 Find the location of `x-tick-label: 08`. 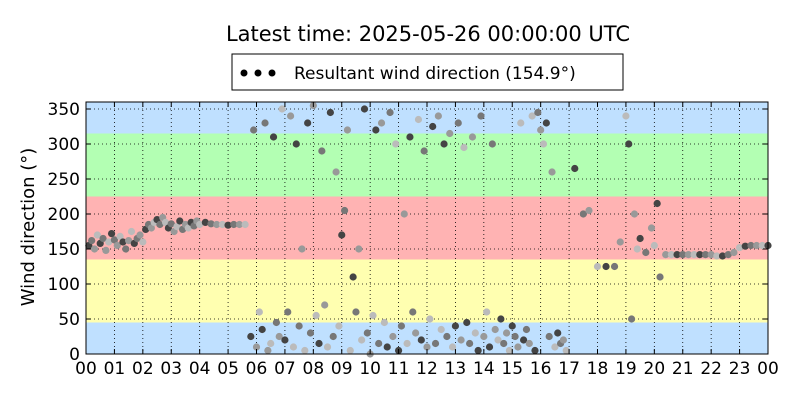

x-tick-label: 08 is located at coordinates (314, 369).